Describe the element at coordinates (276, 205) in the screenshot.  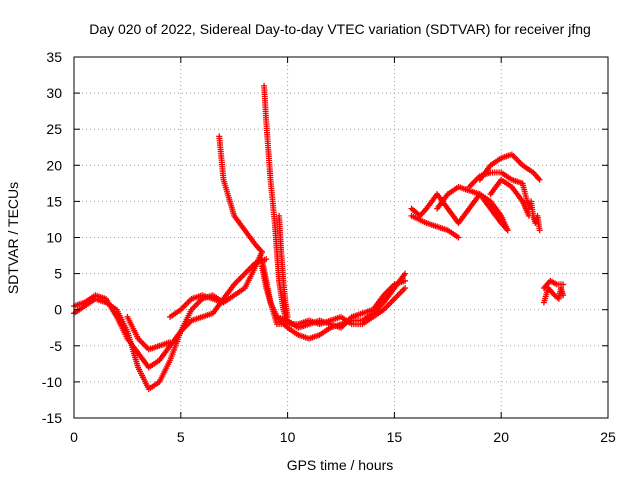
I see `series-track-h` at that location.